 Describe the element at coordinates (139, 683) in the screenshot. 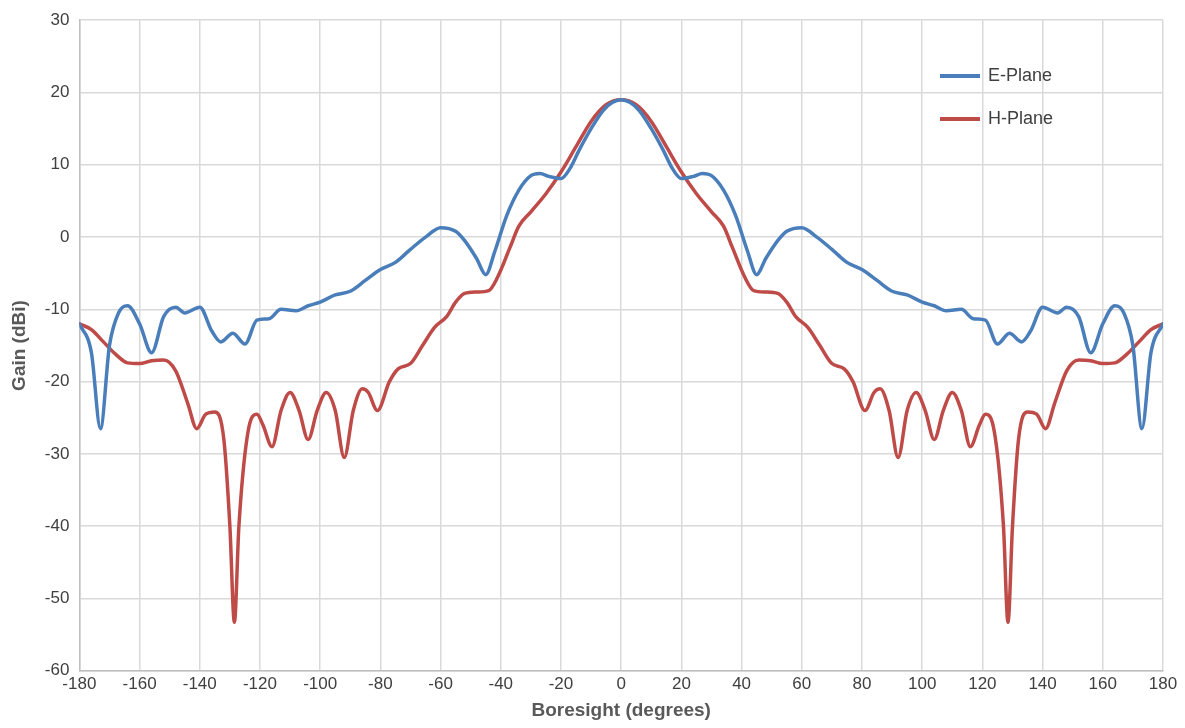

I see `x-tick-label: -160` at that location.